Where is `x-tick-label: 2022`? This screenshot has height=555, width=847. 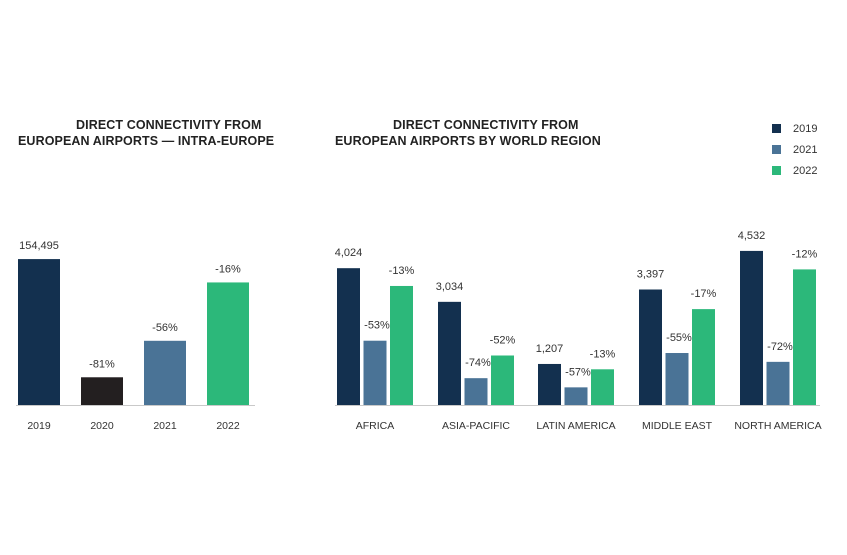
x-tick-label: 2022 is located at coordinates (228, 426).